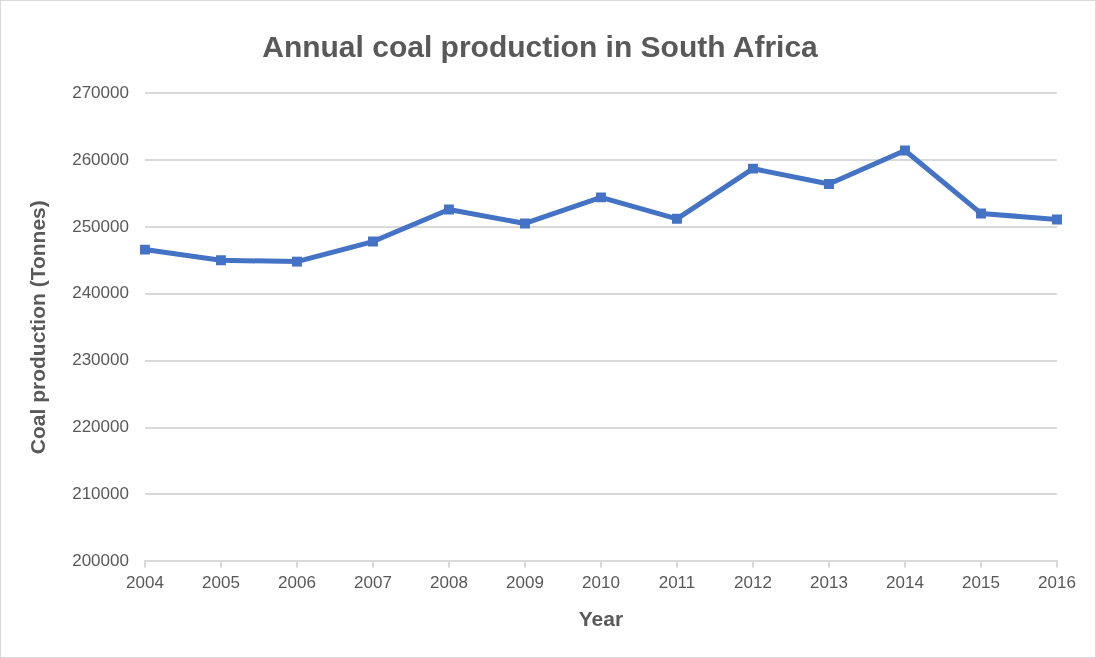  What do you see at coordinates (38, 327) in the screenshot?
I see `y-axis-title: Coal production (Tonnes)` at bounding box center [38, 327].